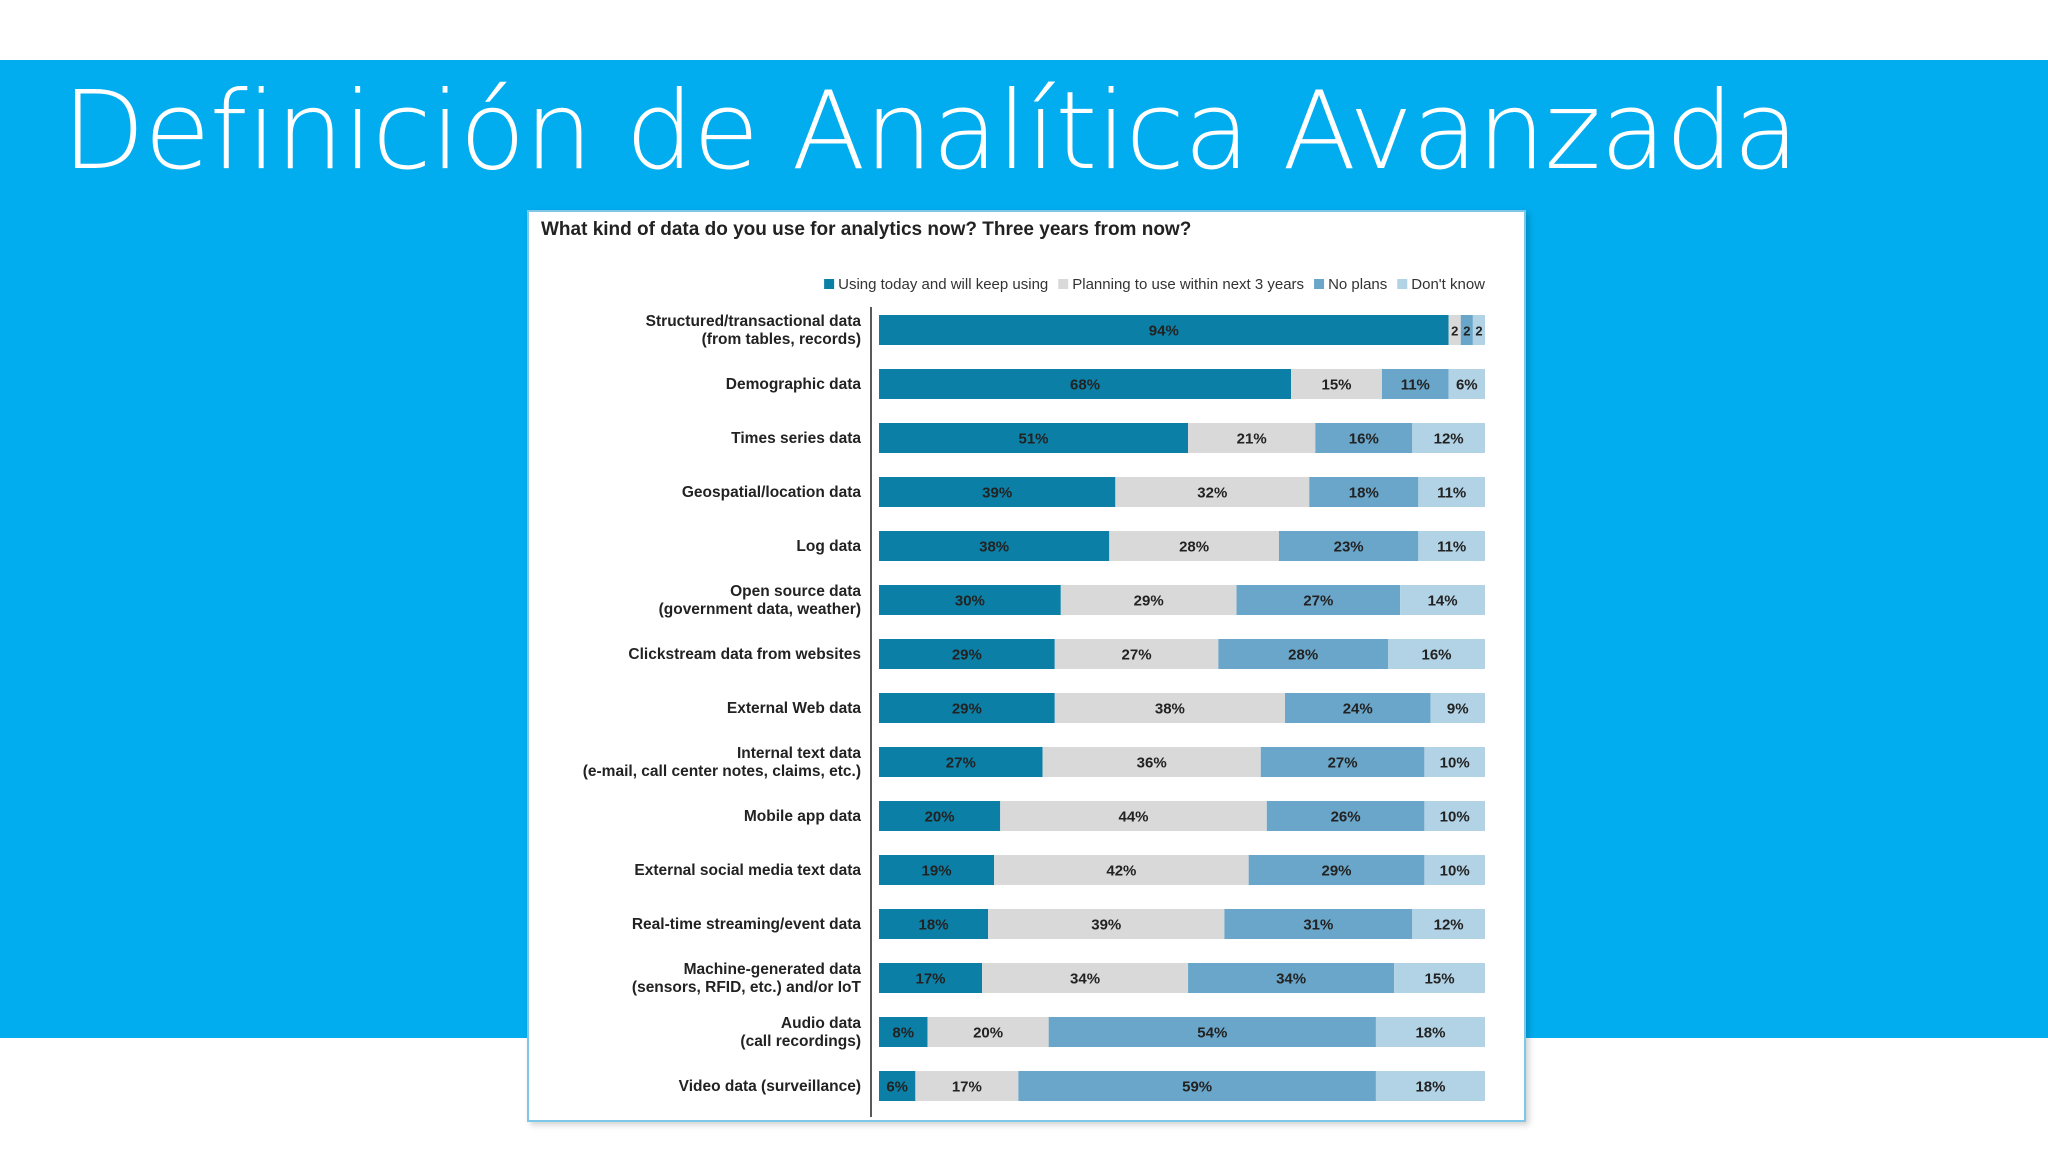 Image resolution: width=2048 pixels, height=1152 pixels. What do you see at coordinates (829, 284) in the screenshot?
I see `legend-swatch-using-today-and-will-keep-using` at bounding box center [829, 284].